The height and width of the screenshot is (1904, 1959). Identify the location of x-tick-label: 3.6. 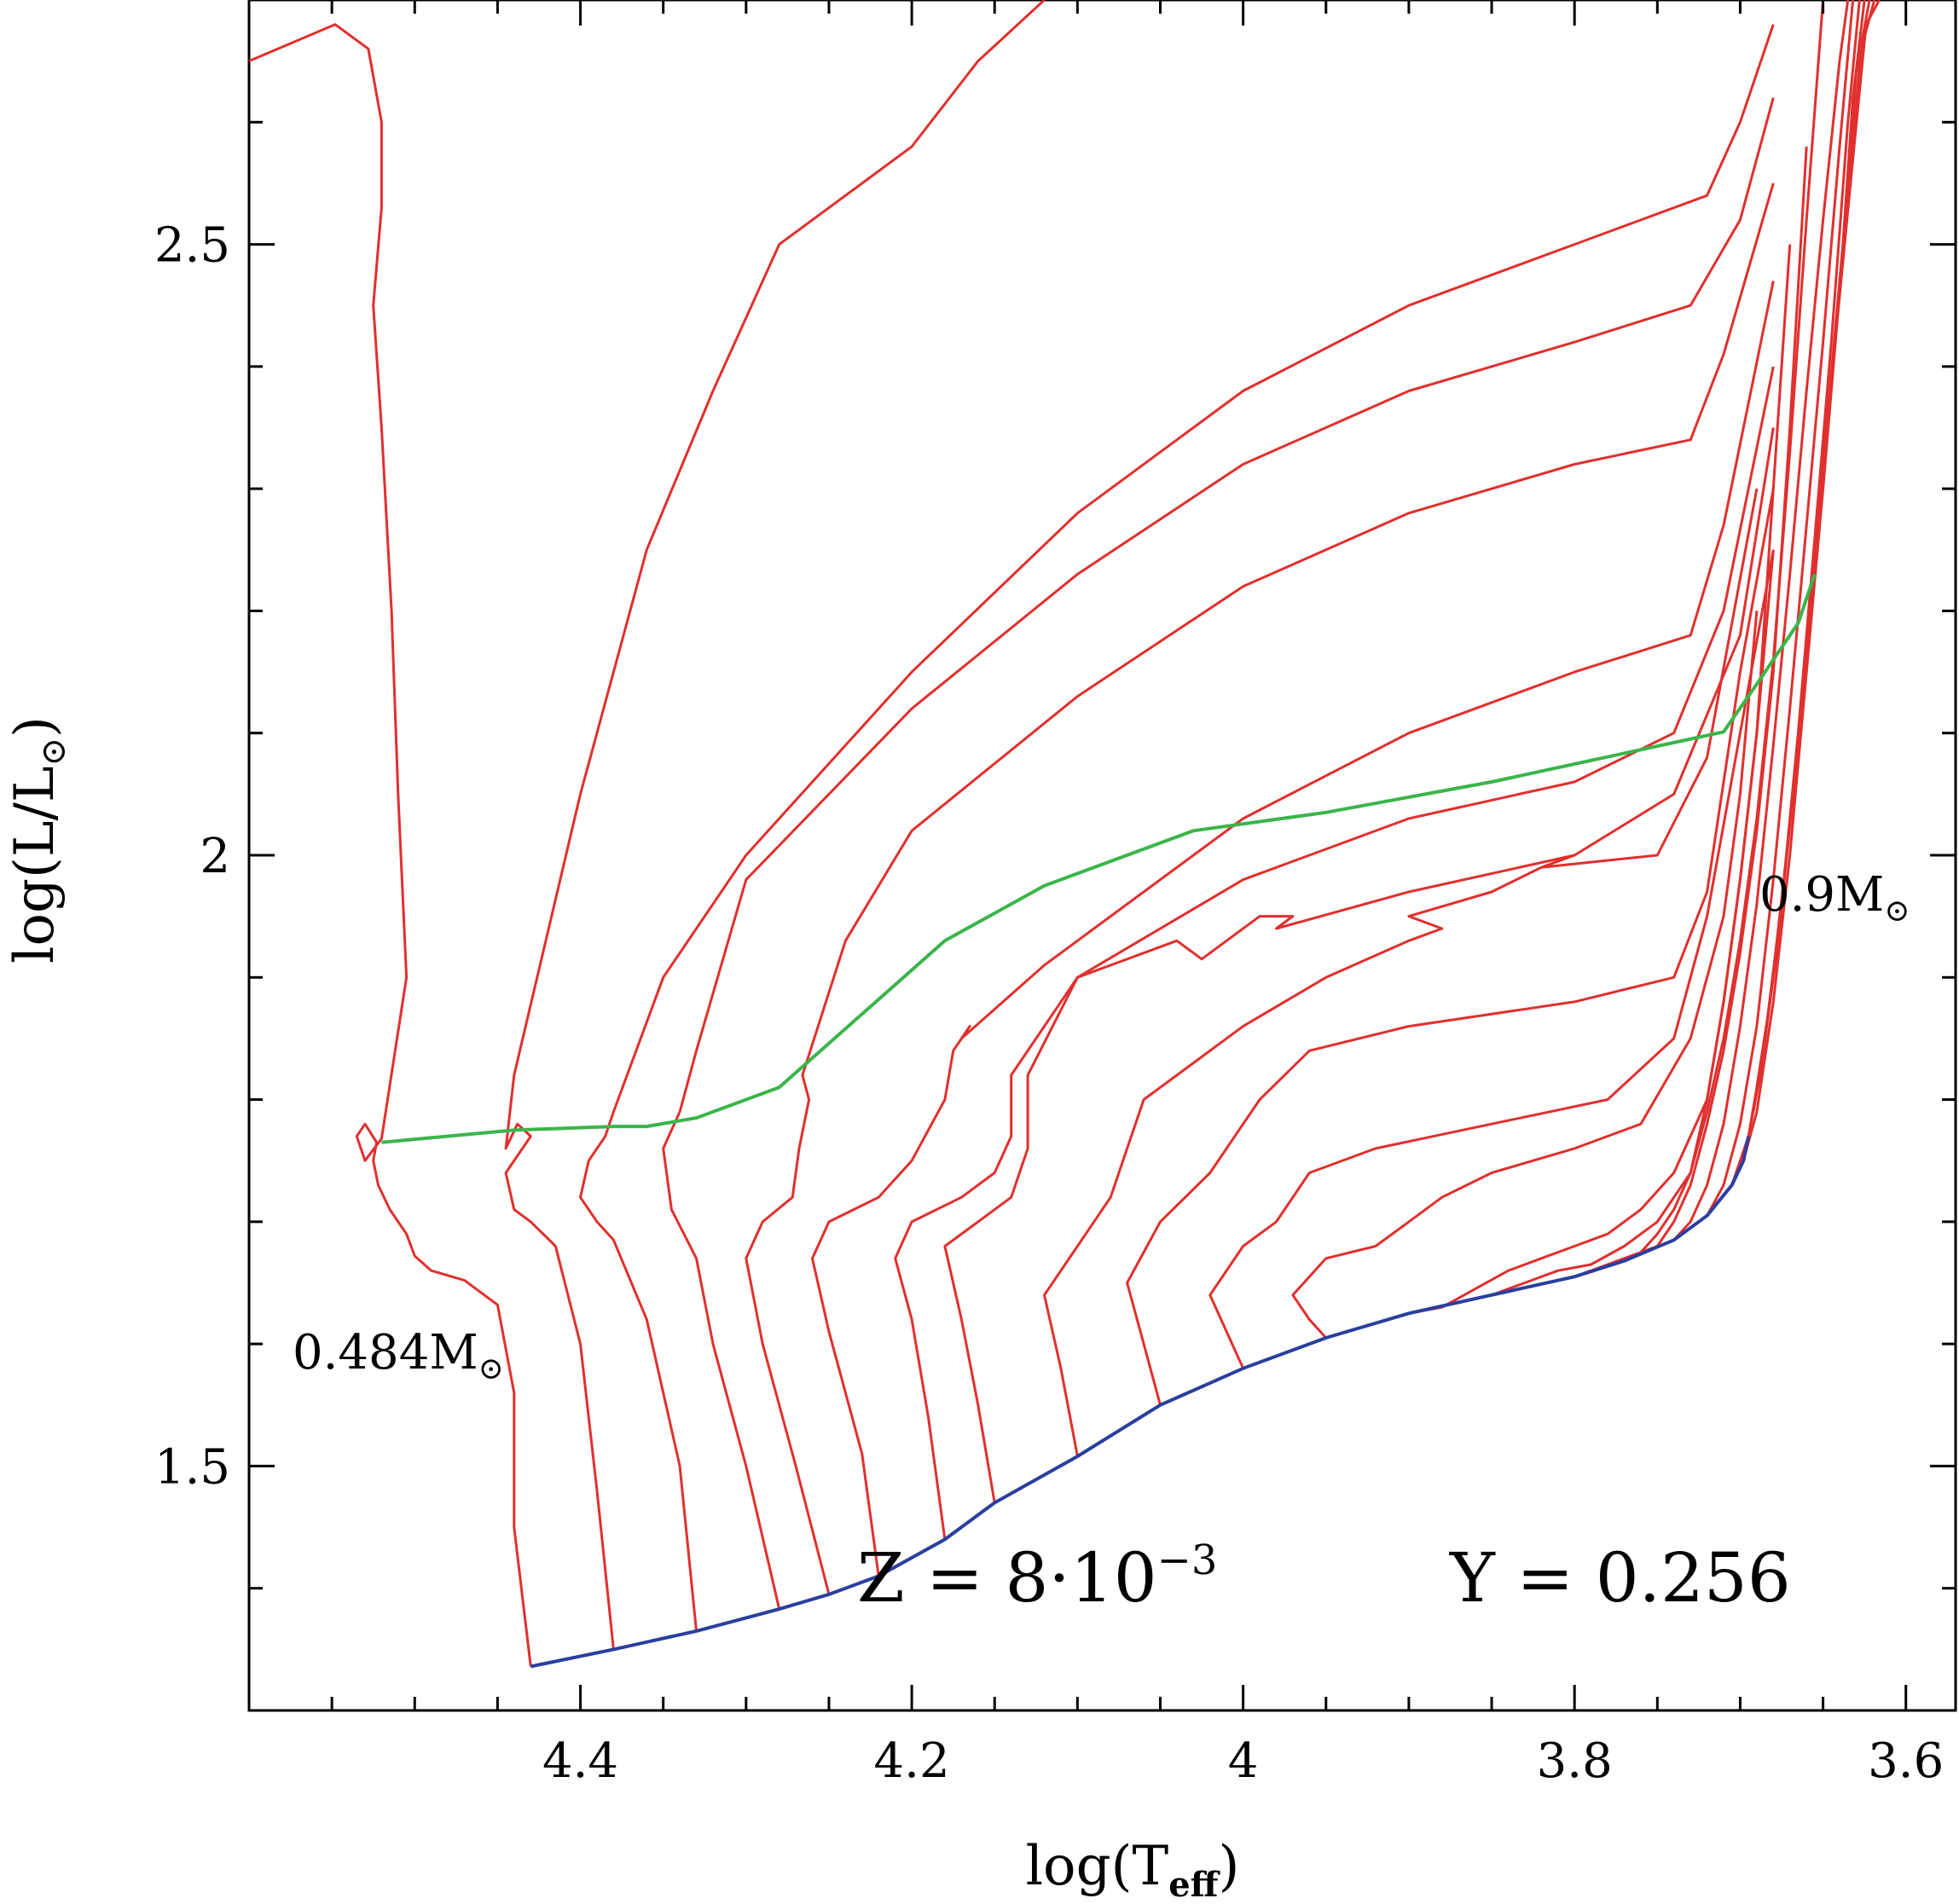
(1906, 1761).